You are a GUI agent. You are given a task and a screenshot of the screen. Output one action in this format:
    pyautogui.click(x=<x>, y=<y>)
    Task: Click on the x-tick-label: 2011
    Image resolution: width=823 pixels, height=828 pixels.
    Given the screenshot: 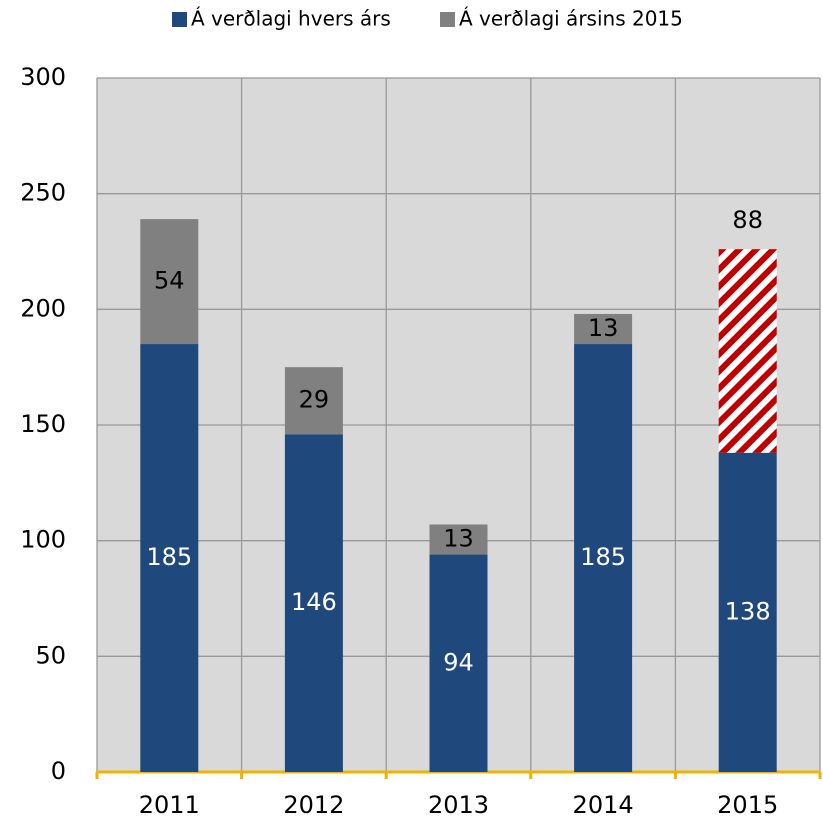 What is the action you would take?
    pyautogui.click(x=169, y=805)
    